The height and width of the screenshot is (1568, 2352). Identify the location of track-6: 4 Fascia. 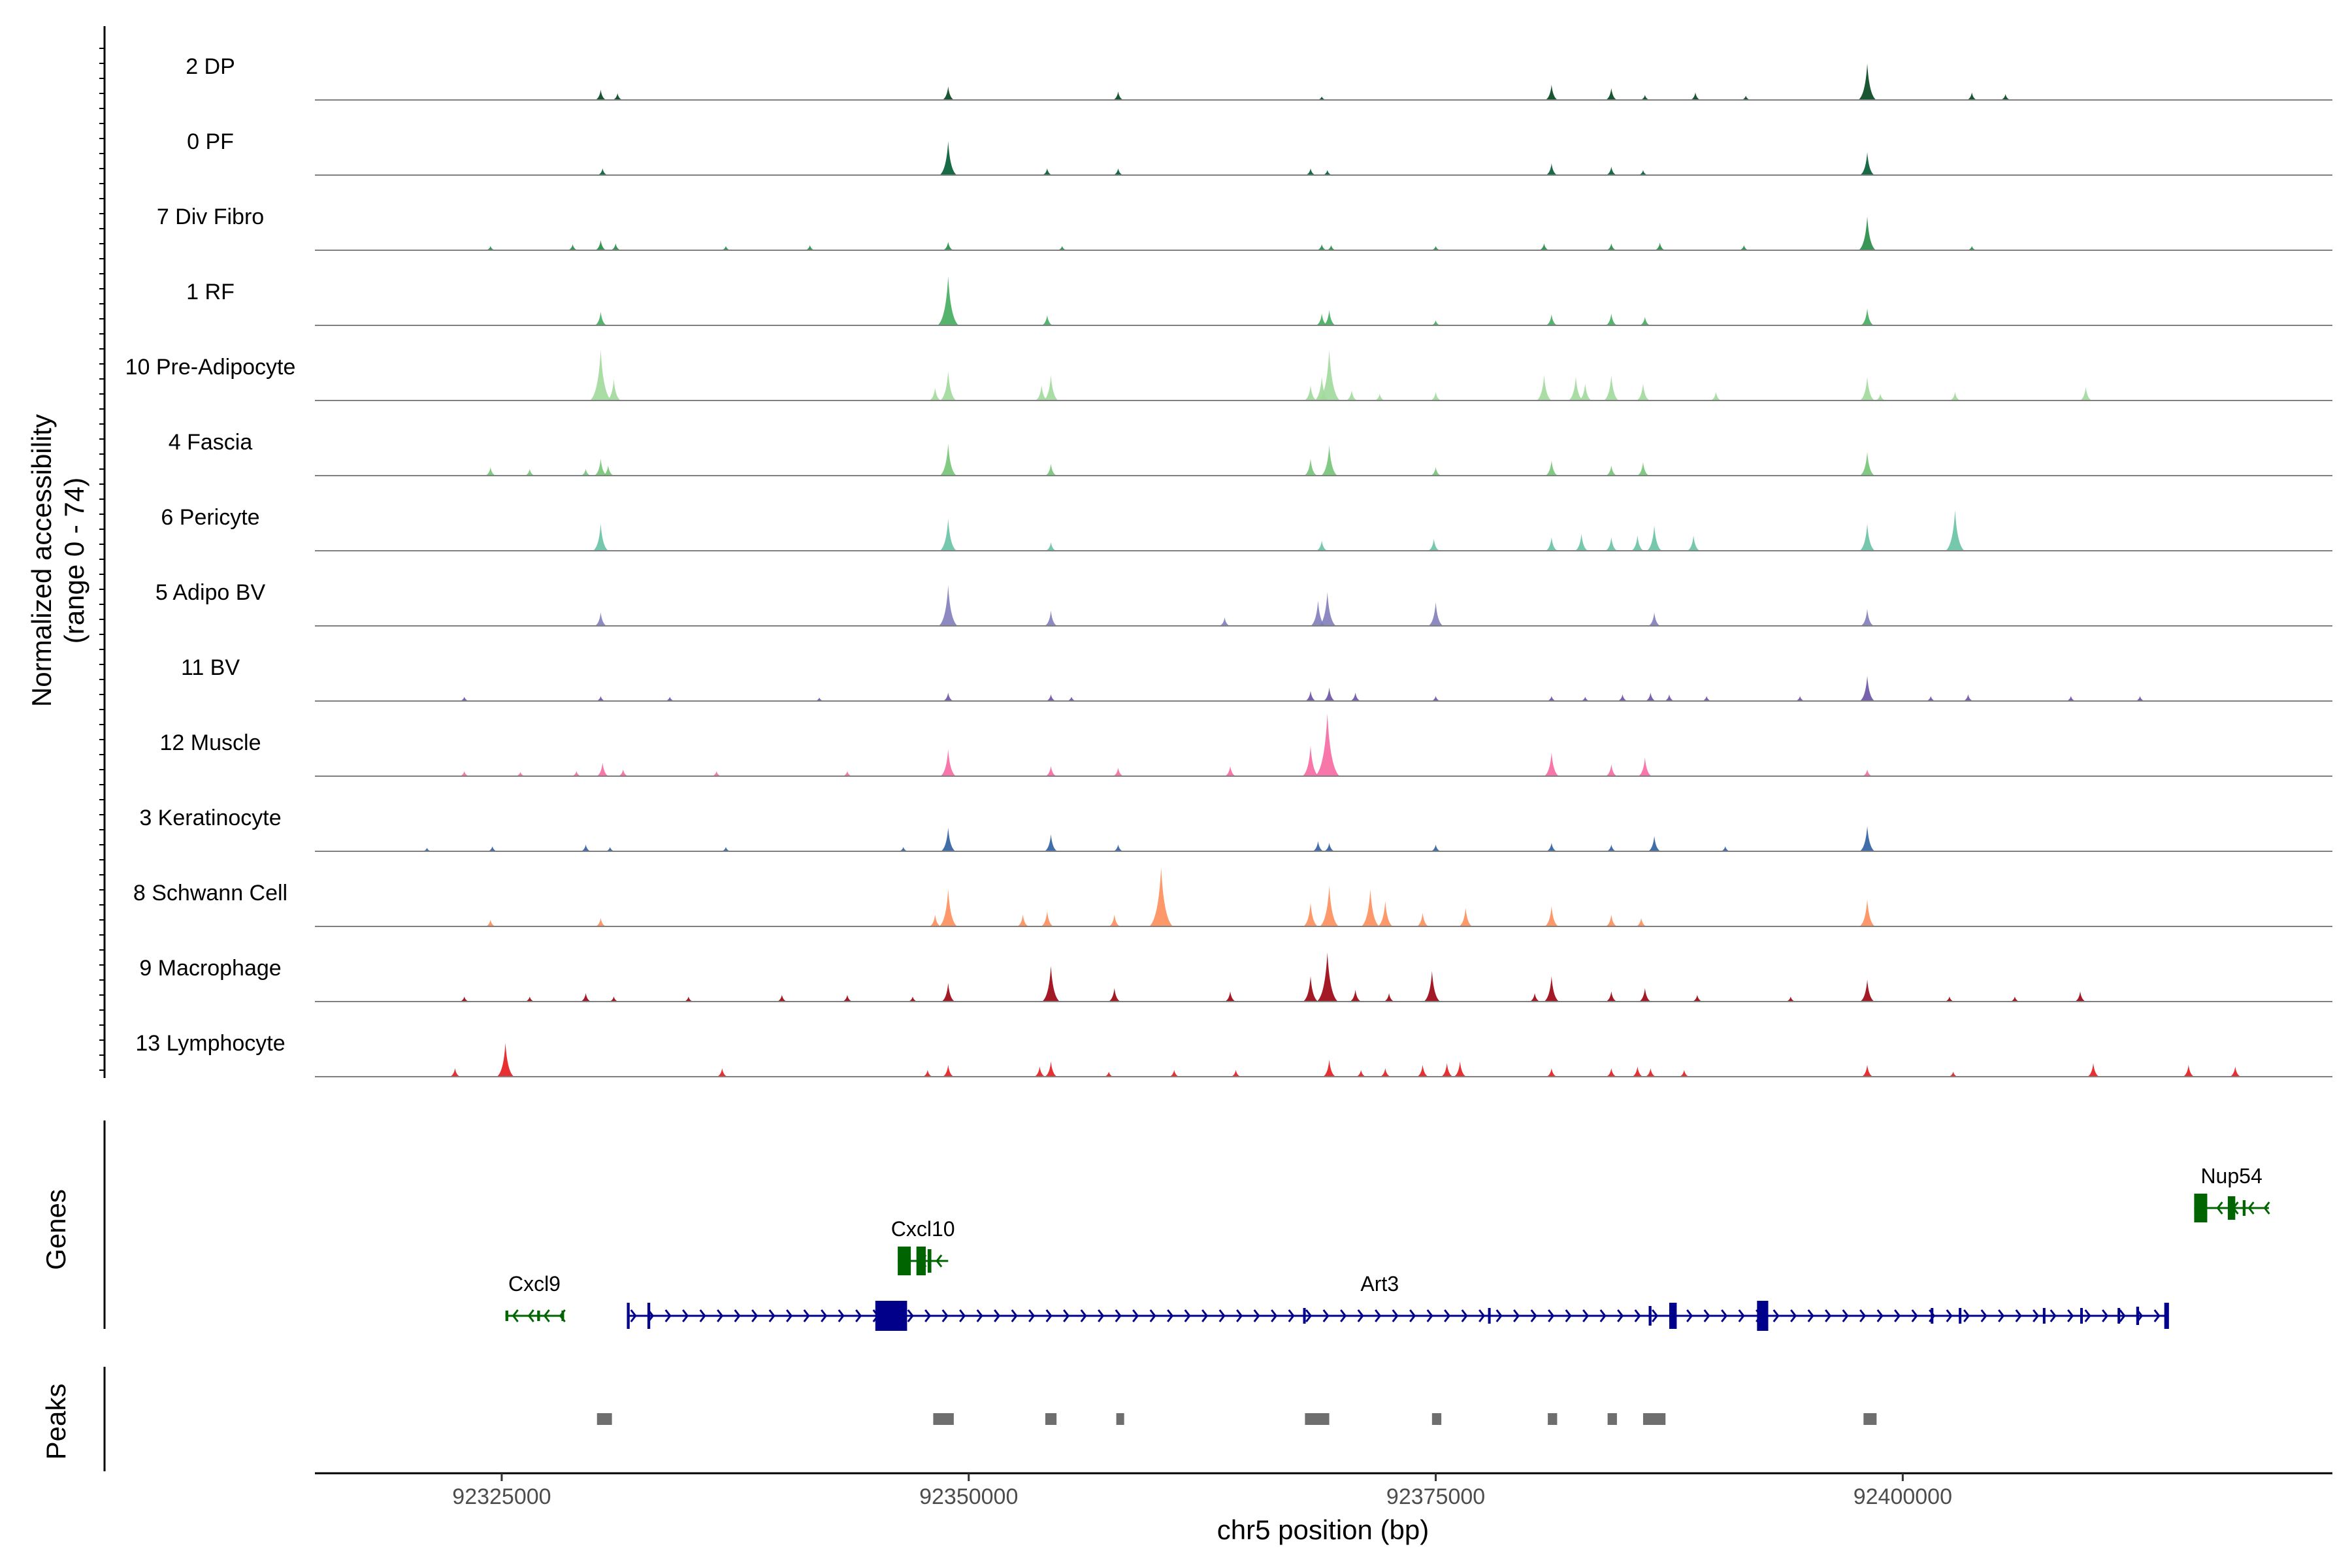
(1250, 453).